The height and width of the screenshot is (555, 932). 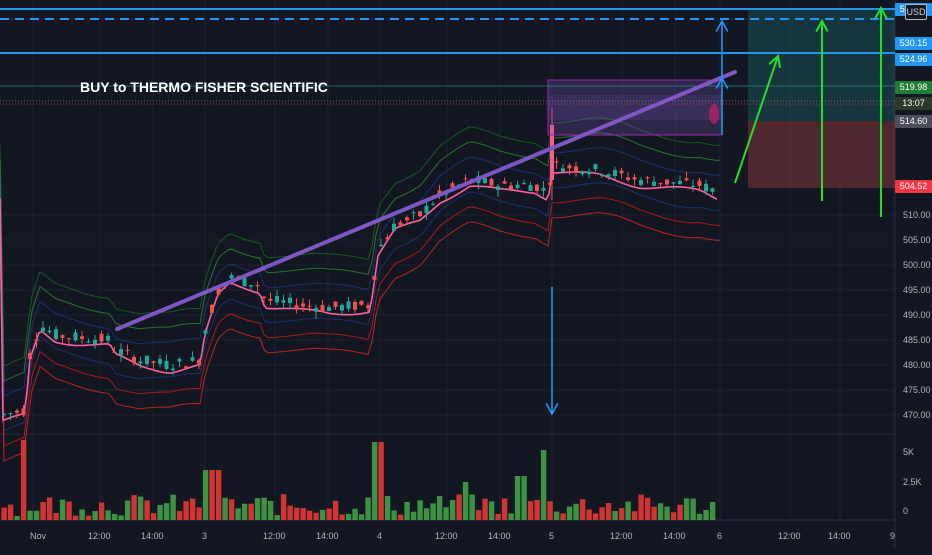 What do you see at coordinates (917, 340) in the screenshot?
I see `price-tick-label: 485.00` at bounding box center [917, 340].